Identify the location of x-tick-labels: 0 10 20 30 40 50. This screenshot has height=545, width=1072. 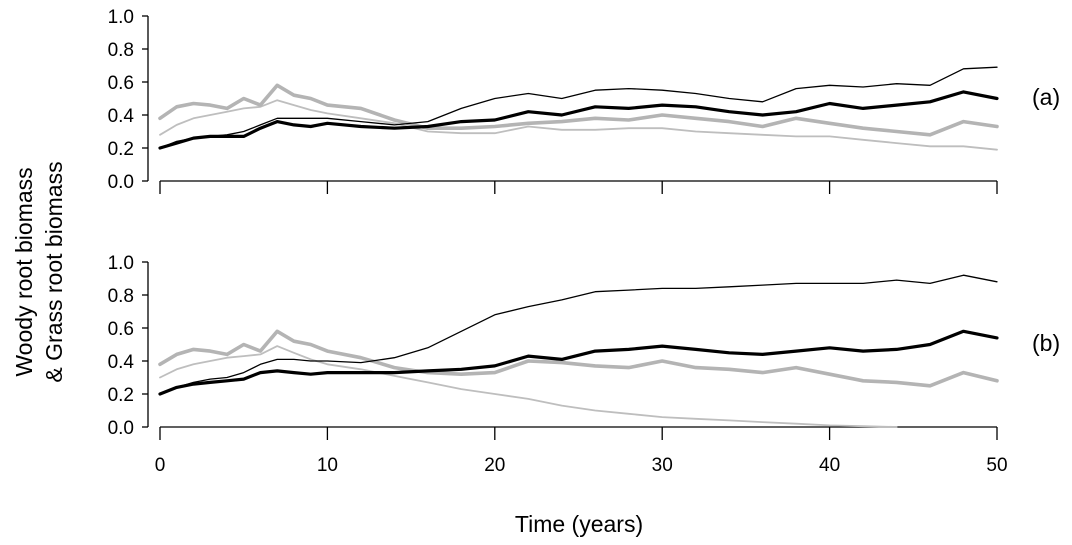
(581, 465).